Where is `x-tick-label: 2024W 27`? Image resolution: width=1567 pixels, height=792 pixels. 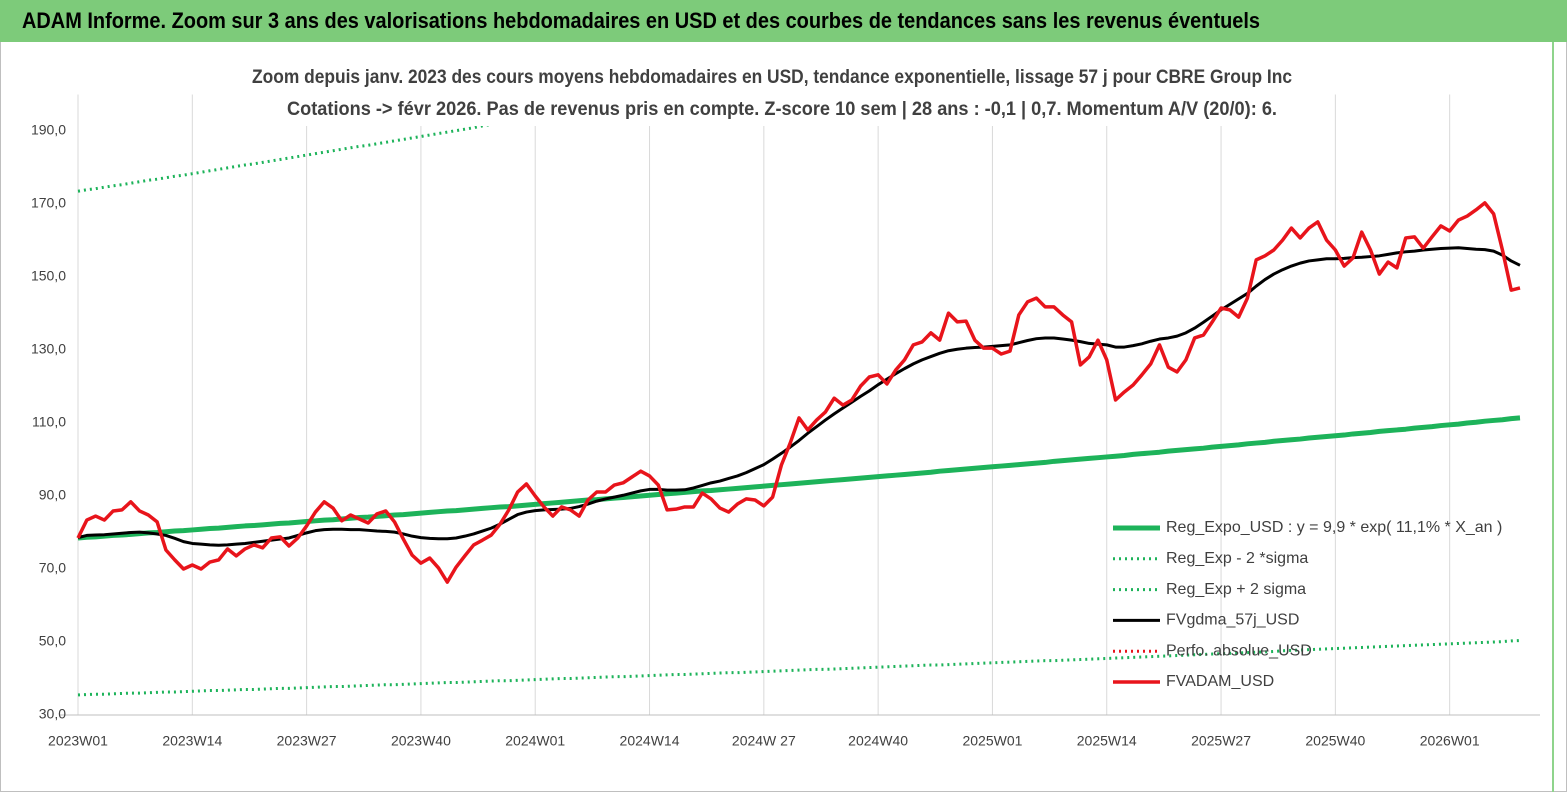 x-tick-label: 2024W 27 is located at coordinates (764, 741).